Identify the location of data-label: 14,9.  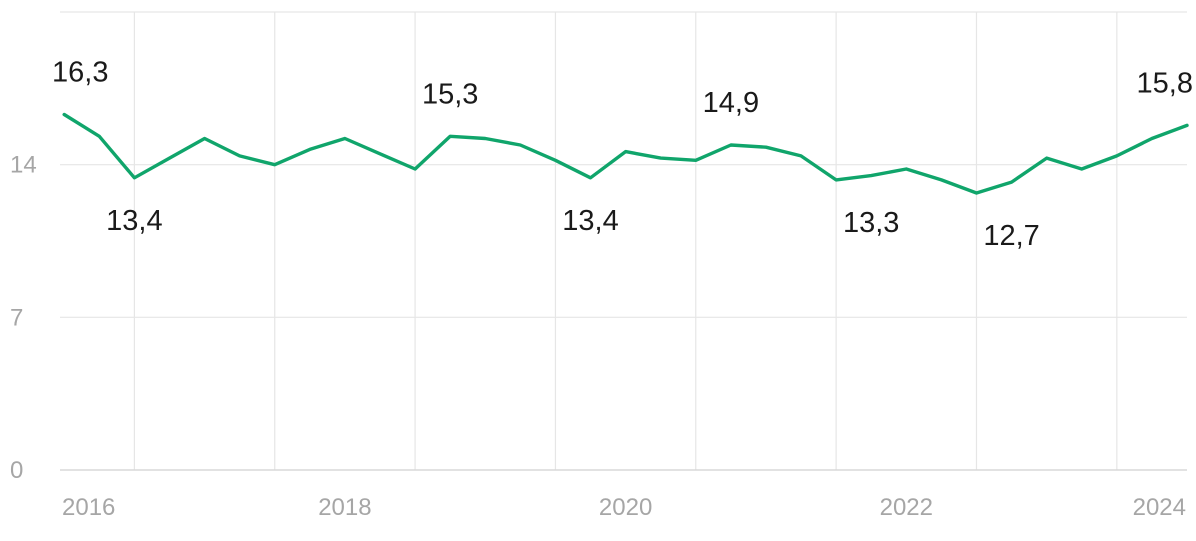
(731, 103).